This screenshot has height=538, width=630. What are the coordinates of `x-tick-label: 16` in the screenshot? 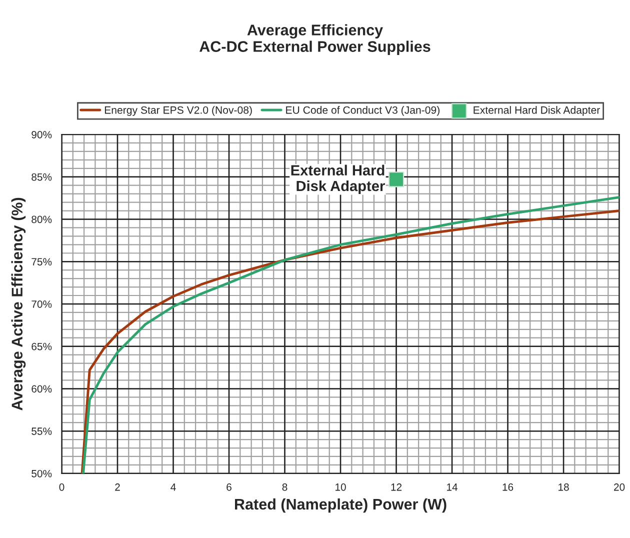 It's located at (508, 487).